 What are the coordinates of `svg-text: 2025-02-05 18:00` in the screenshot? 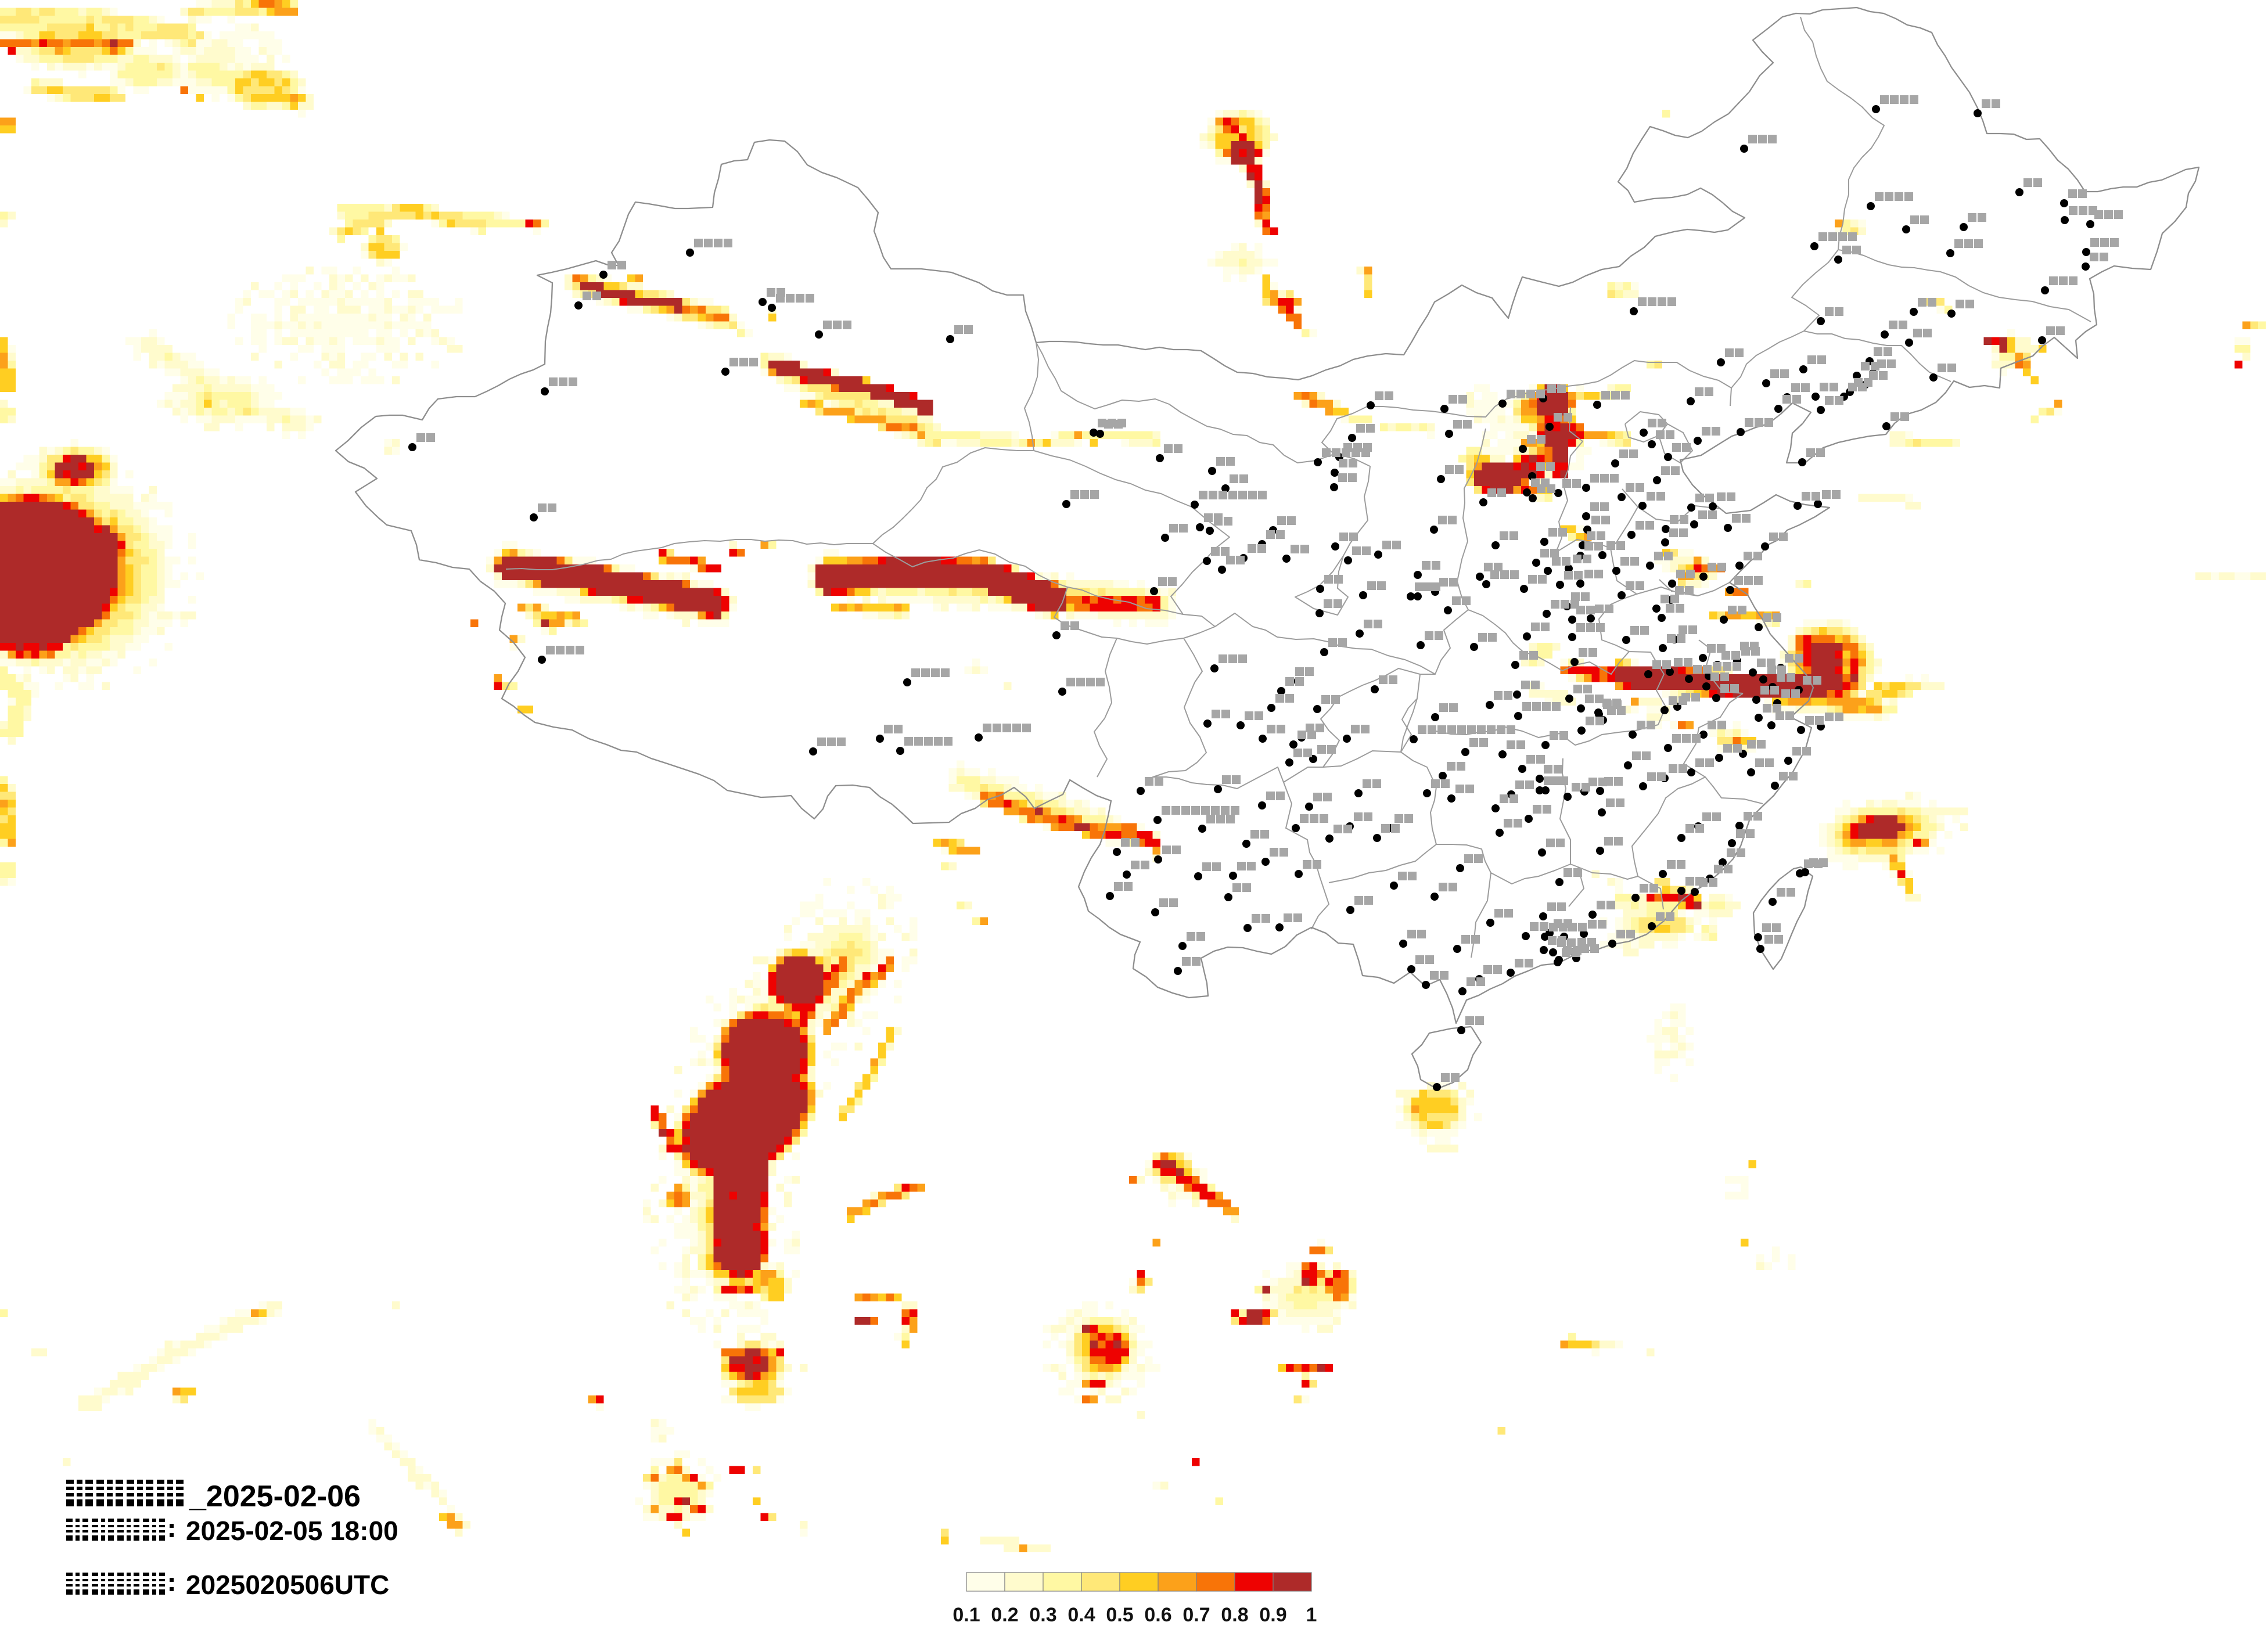 It's located at (292, 1531).